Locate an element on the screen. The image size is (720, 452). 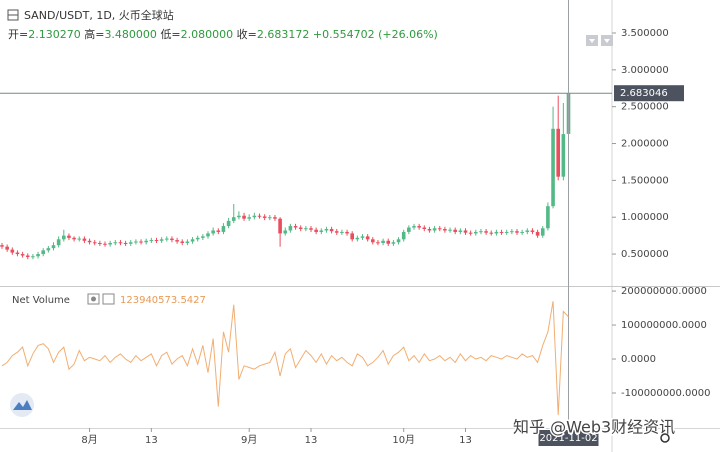
quote-value: 2.080000 is located at coordinates (207, 34).